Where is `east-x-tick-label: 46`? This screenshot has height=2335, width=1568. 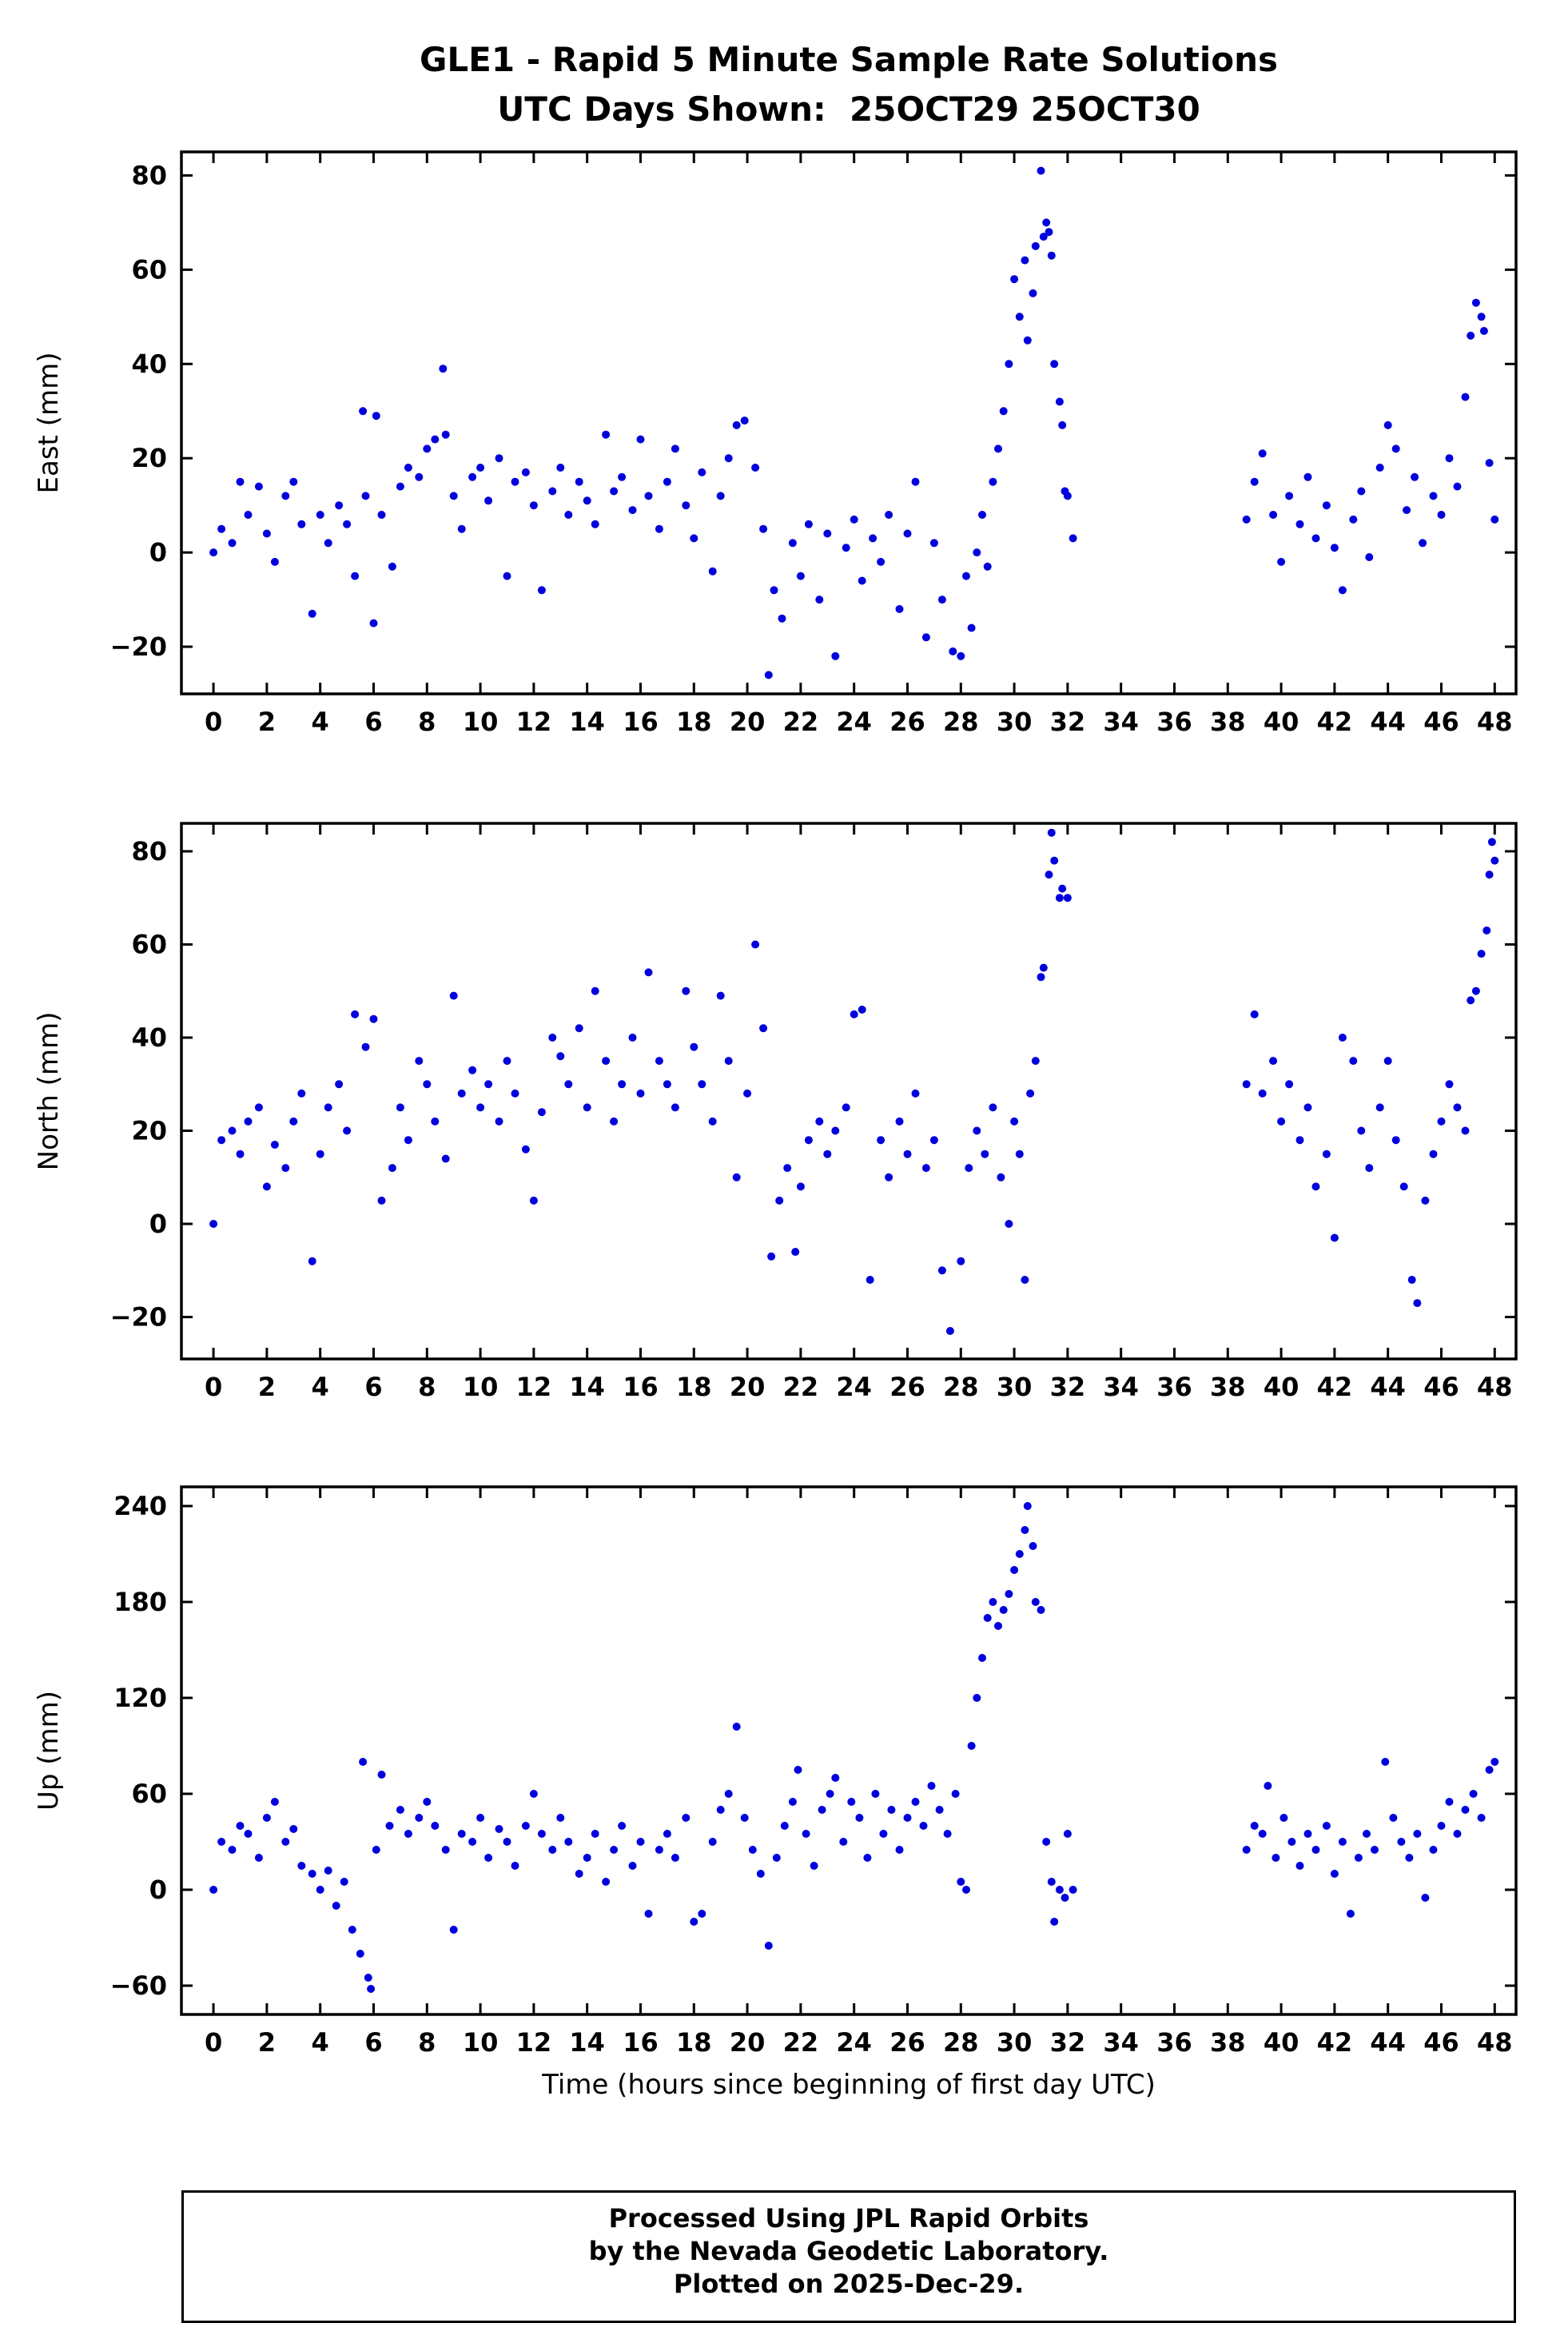
east-x-tick-label: 46 is located at coordinates (1441, 722).